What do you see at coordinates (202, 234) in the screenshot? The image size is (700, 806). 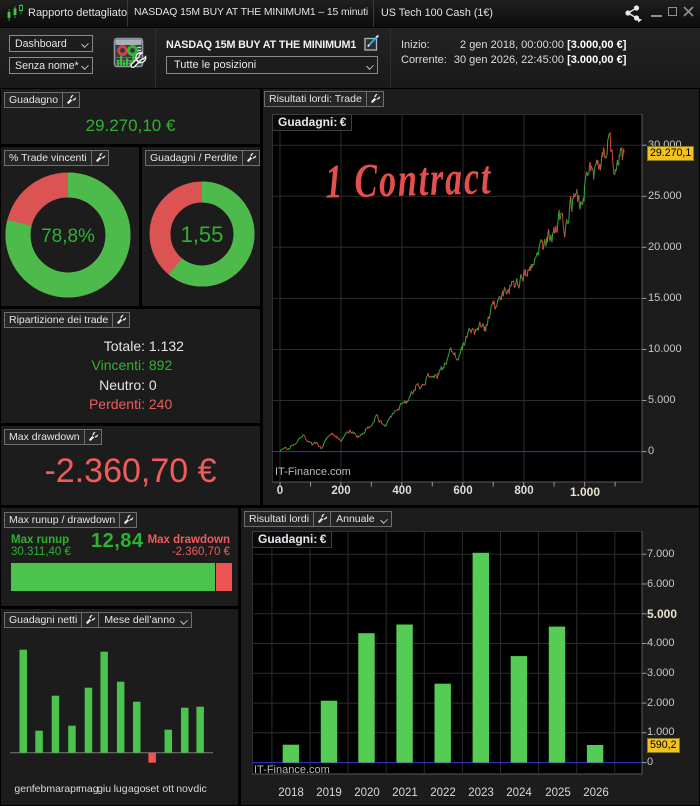 I see `svg-text: 1,55` at bounding box center [202, 234].